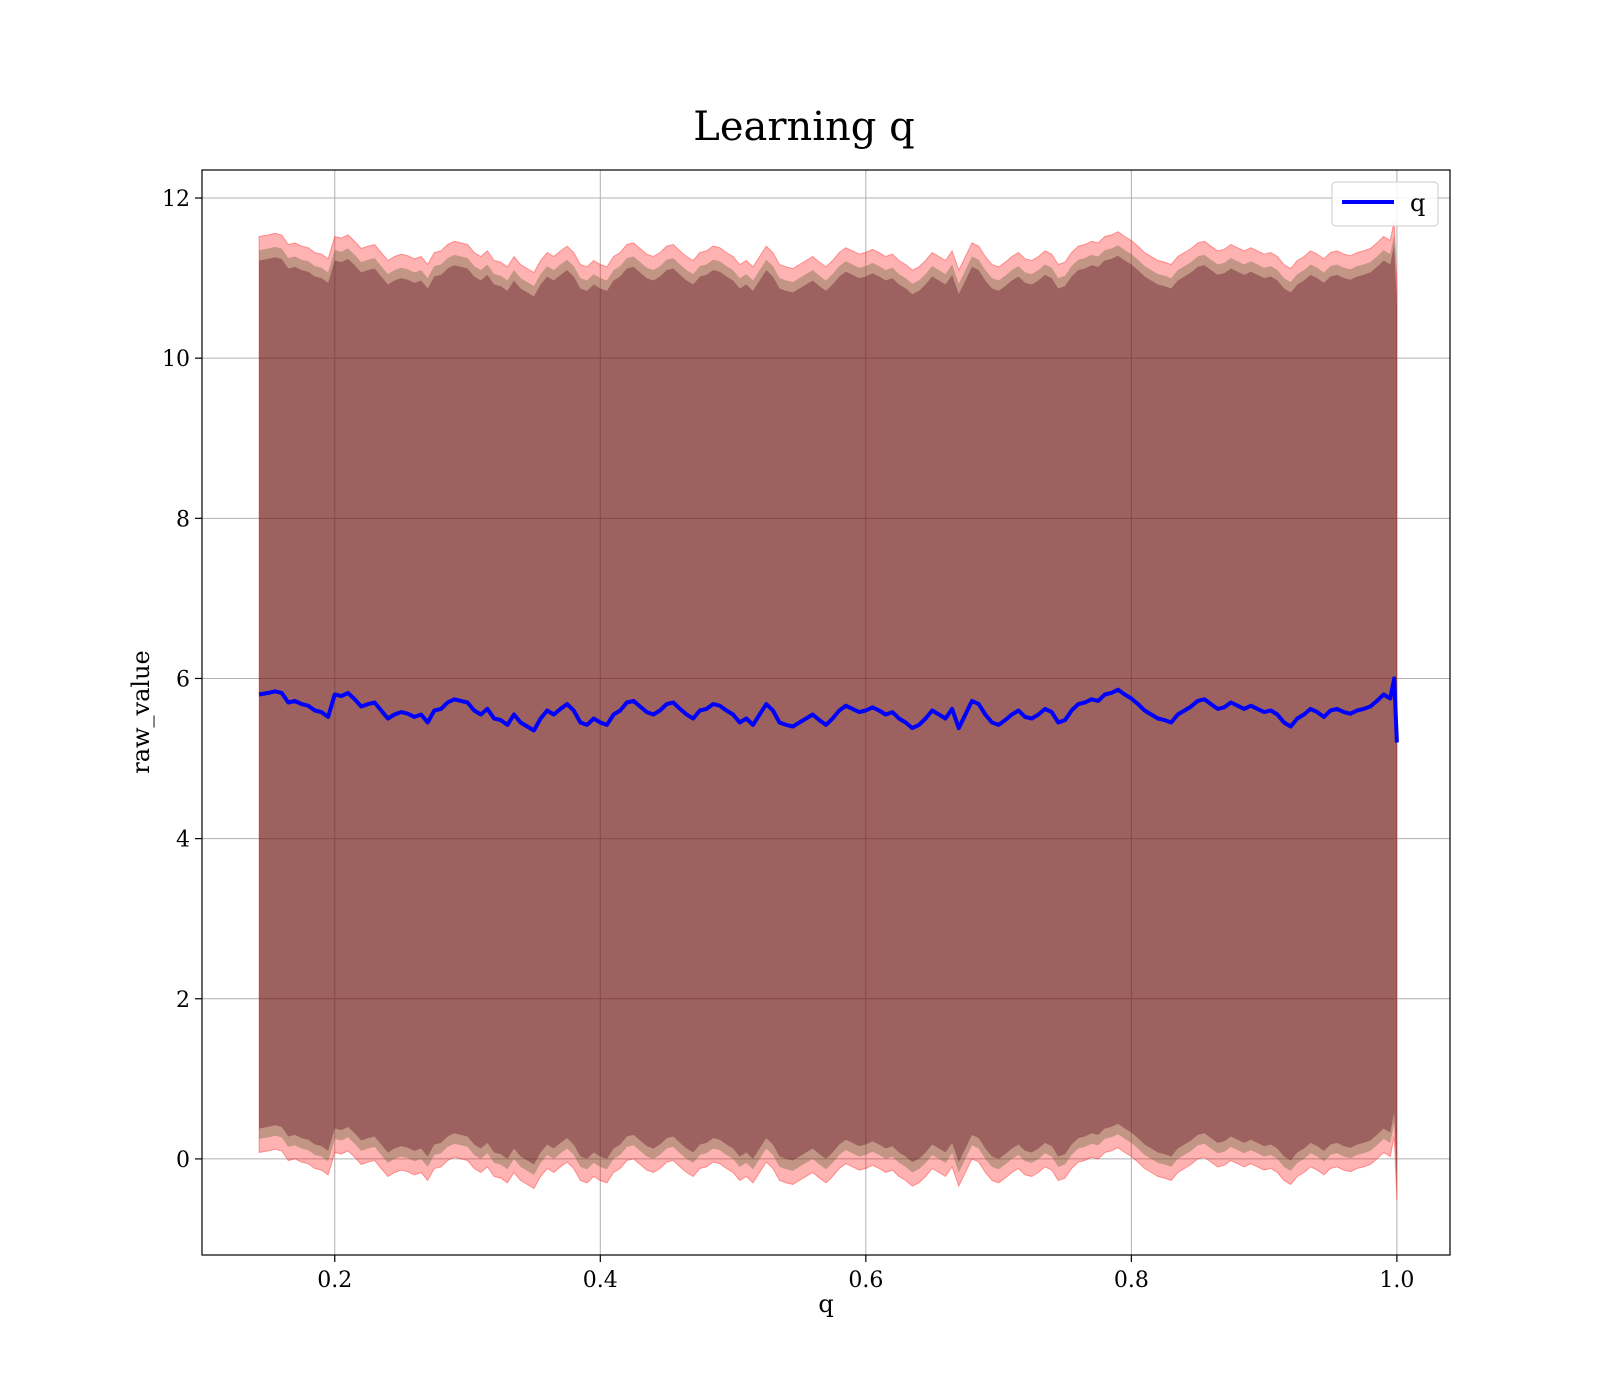 Image resolution: width=1600 pixels, height=1400 pixels. What do you see at coordinates (183, 1000) in the screenshot?
I see `y-tick-label: 2` at bounding box center [183, 1000].